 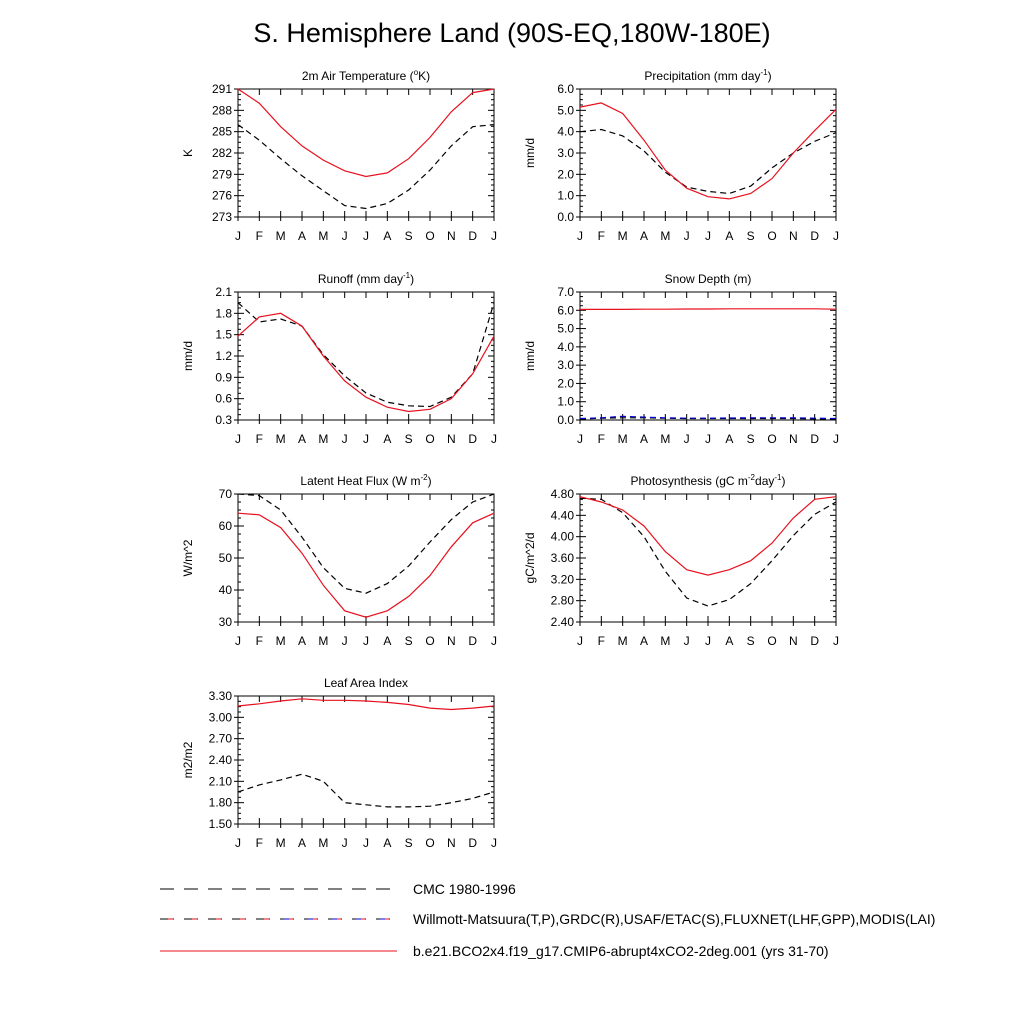 I want to click on y-tick-label: 6.0, so click(x=565, y=89).